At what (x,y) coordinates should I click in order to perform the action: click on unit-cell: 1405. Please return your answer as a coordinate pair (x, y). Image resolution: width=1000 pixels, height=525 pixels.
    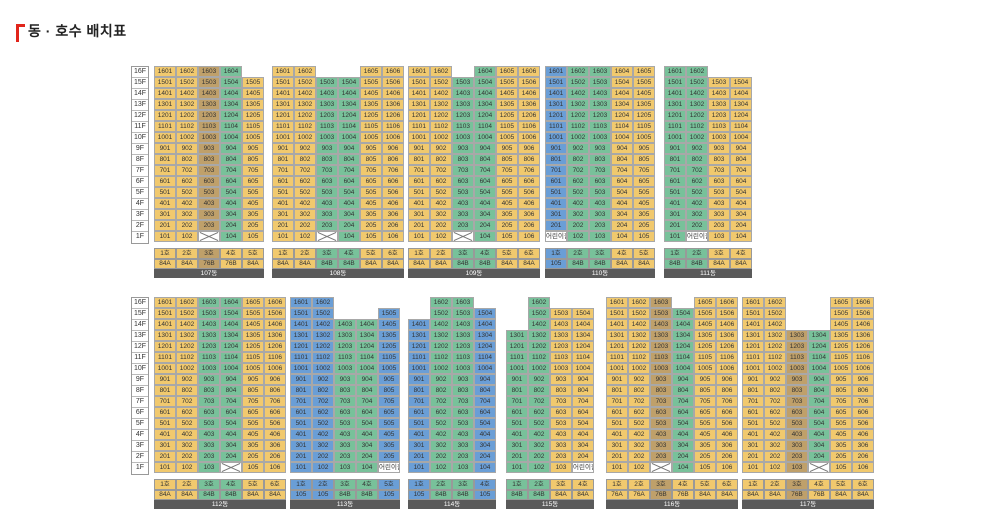
    Looking at the image, I should click on (253, 324).